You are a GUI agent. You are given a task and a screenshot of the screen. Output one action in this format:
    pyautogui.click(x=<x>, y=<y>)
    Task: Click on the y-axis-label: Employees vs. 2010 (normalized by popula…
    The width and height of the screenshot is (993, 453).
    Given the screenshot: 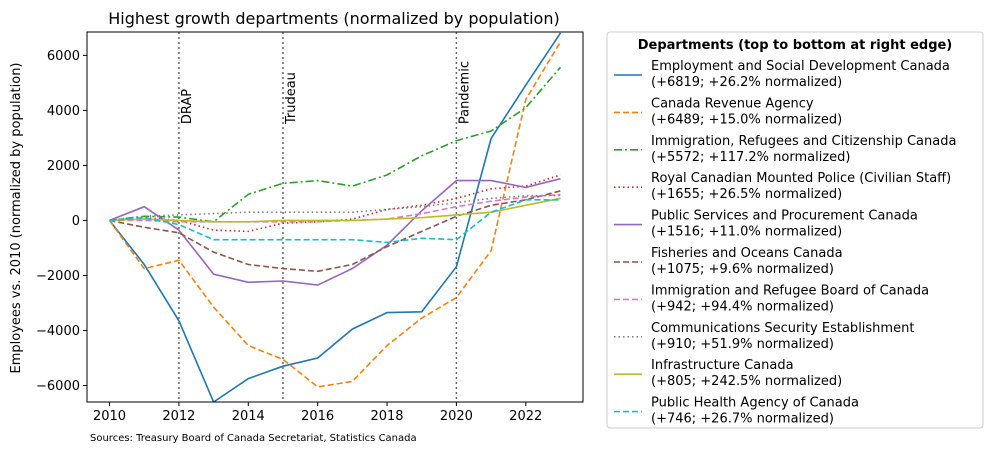 What is the action you would take?
    pyautogui.click(x=16, y=217)
    